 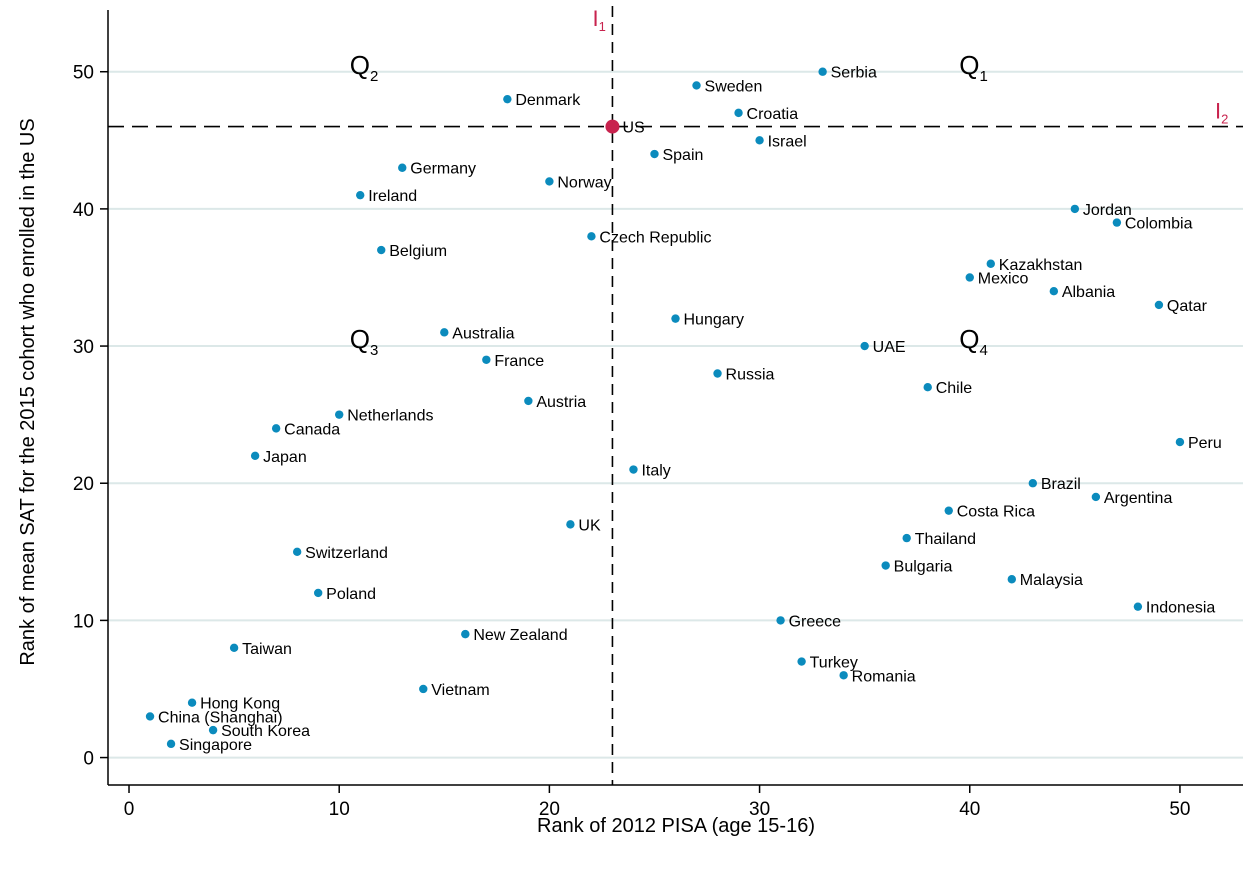 What do you see at coordinates (1051, 580) in the screenshot?
I see `point-label-malaysia: Malaysia` at bounding box center [1051, 580].